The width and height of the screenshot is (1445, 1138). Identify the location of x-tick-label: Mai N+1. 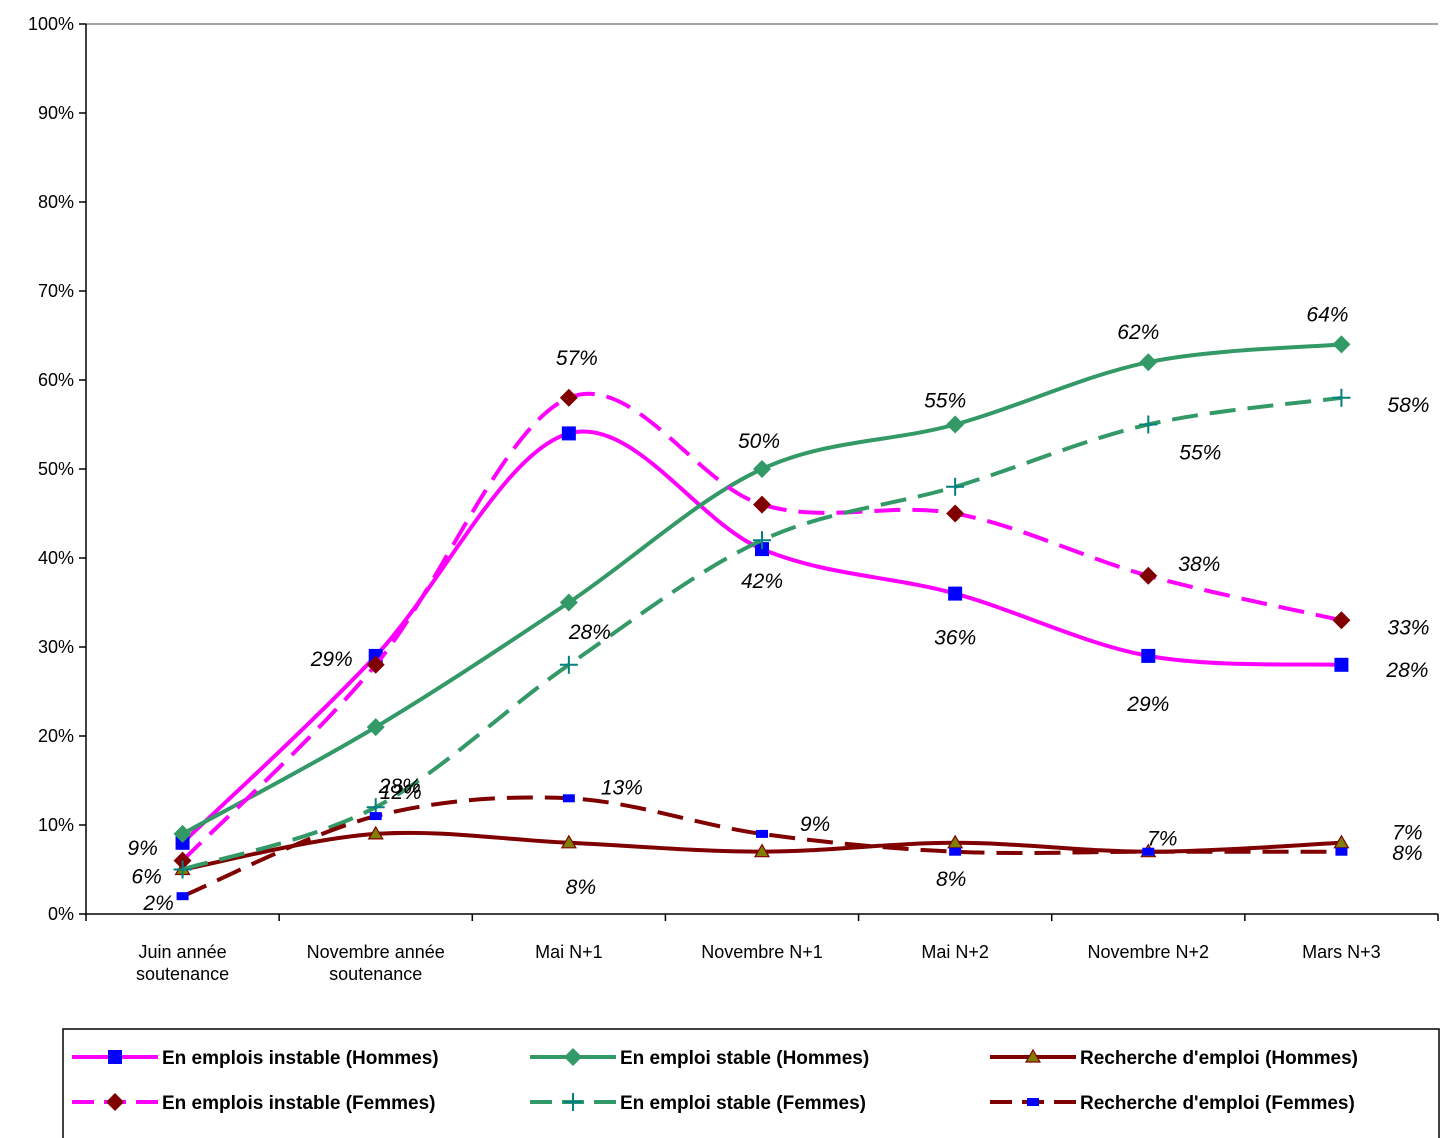
(569, 952).